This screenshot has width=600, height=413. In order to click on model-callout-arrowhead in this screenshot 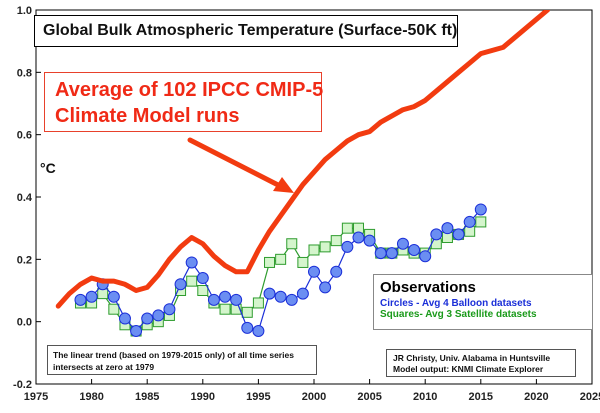, I will do `click(283, 185)`.